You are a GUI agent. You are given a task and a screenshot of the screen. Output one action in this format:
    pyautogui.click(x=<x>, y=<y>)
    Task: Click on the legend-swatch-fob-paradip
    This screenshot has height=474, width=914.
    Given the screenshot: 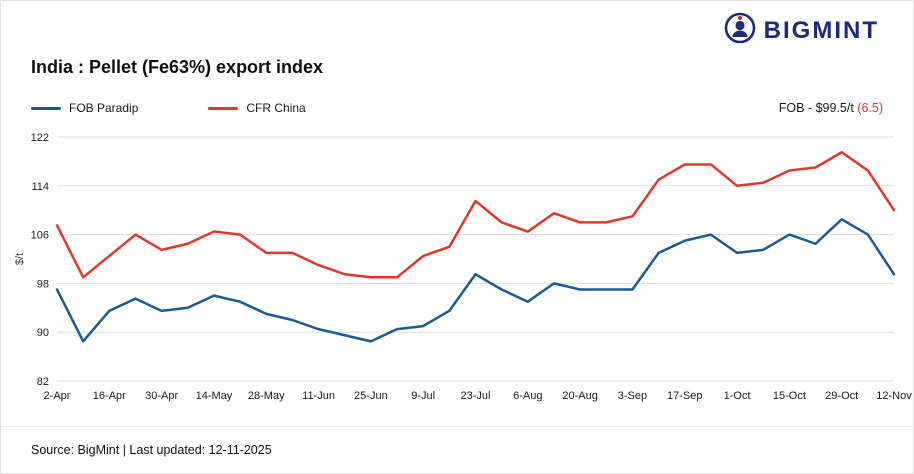 What is the action you would take?
    pyautogui.click(x=46, y=108)
    